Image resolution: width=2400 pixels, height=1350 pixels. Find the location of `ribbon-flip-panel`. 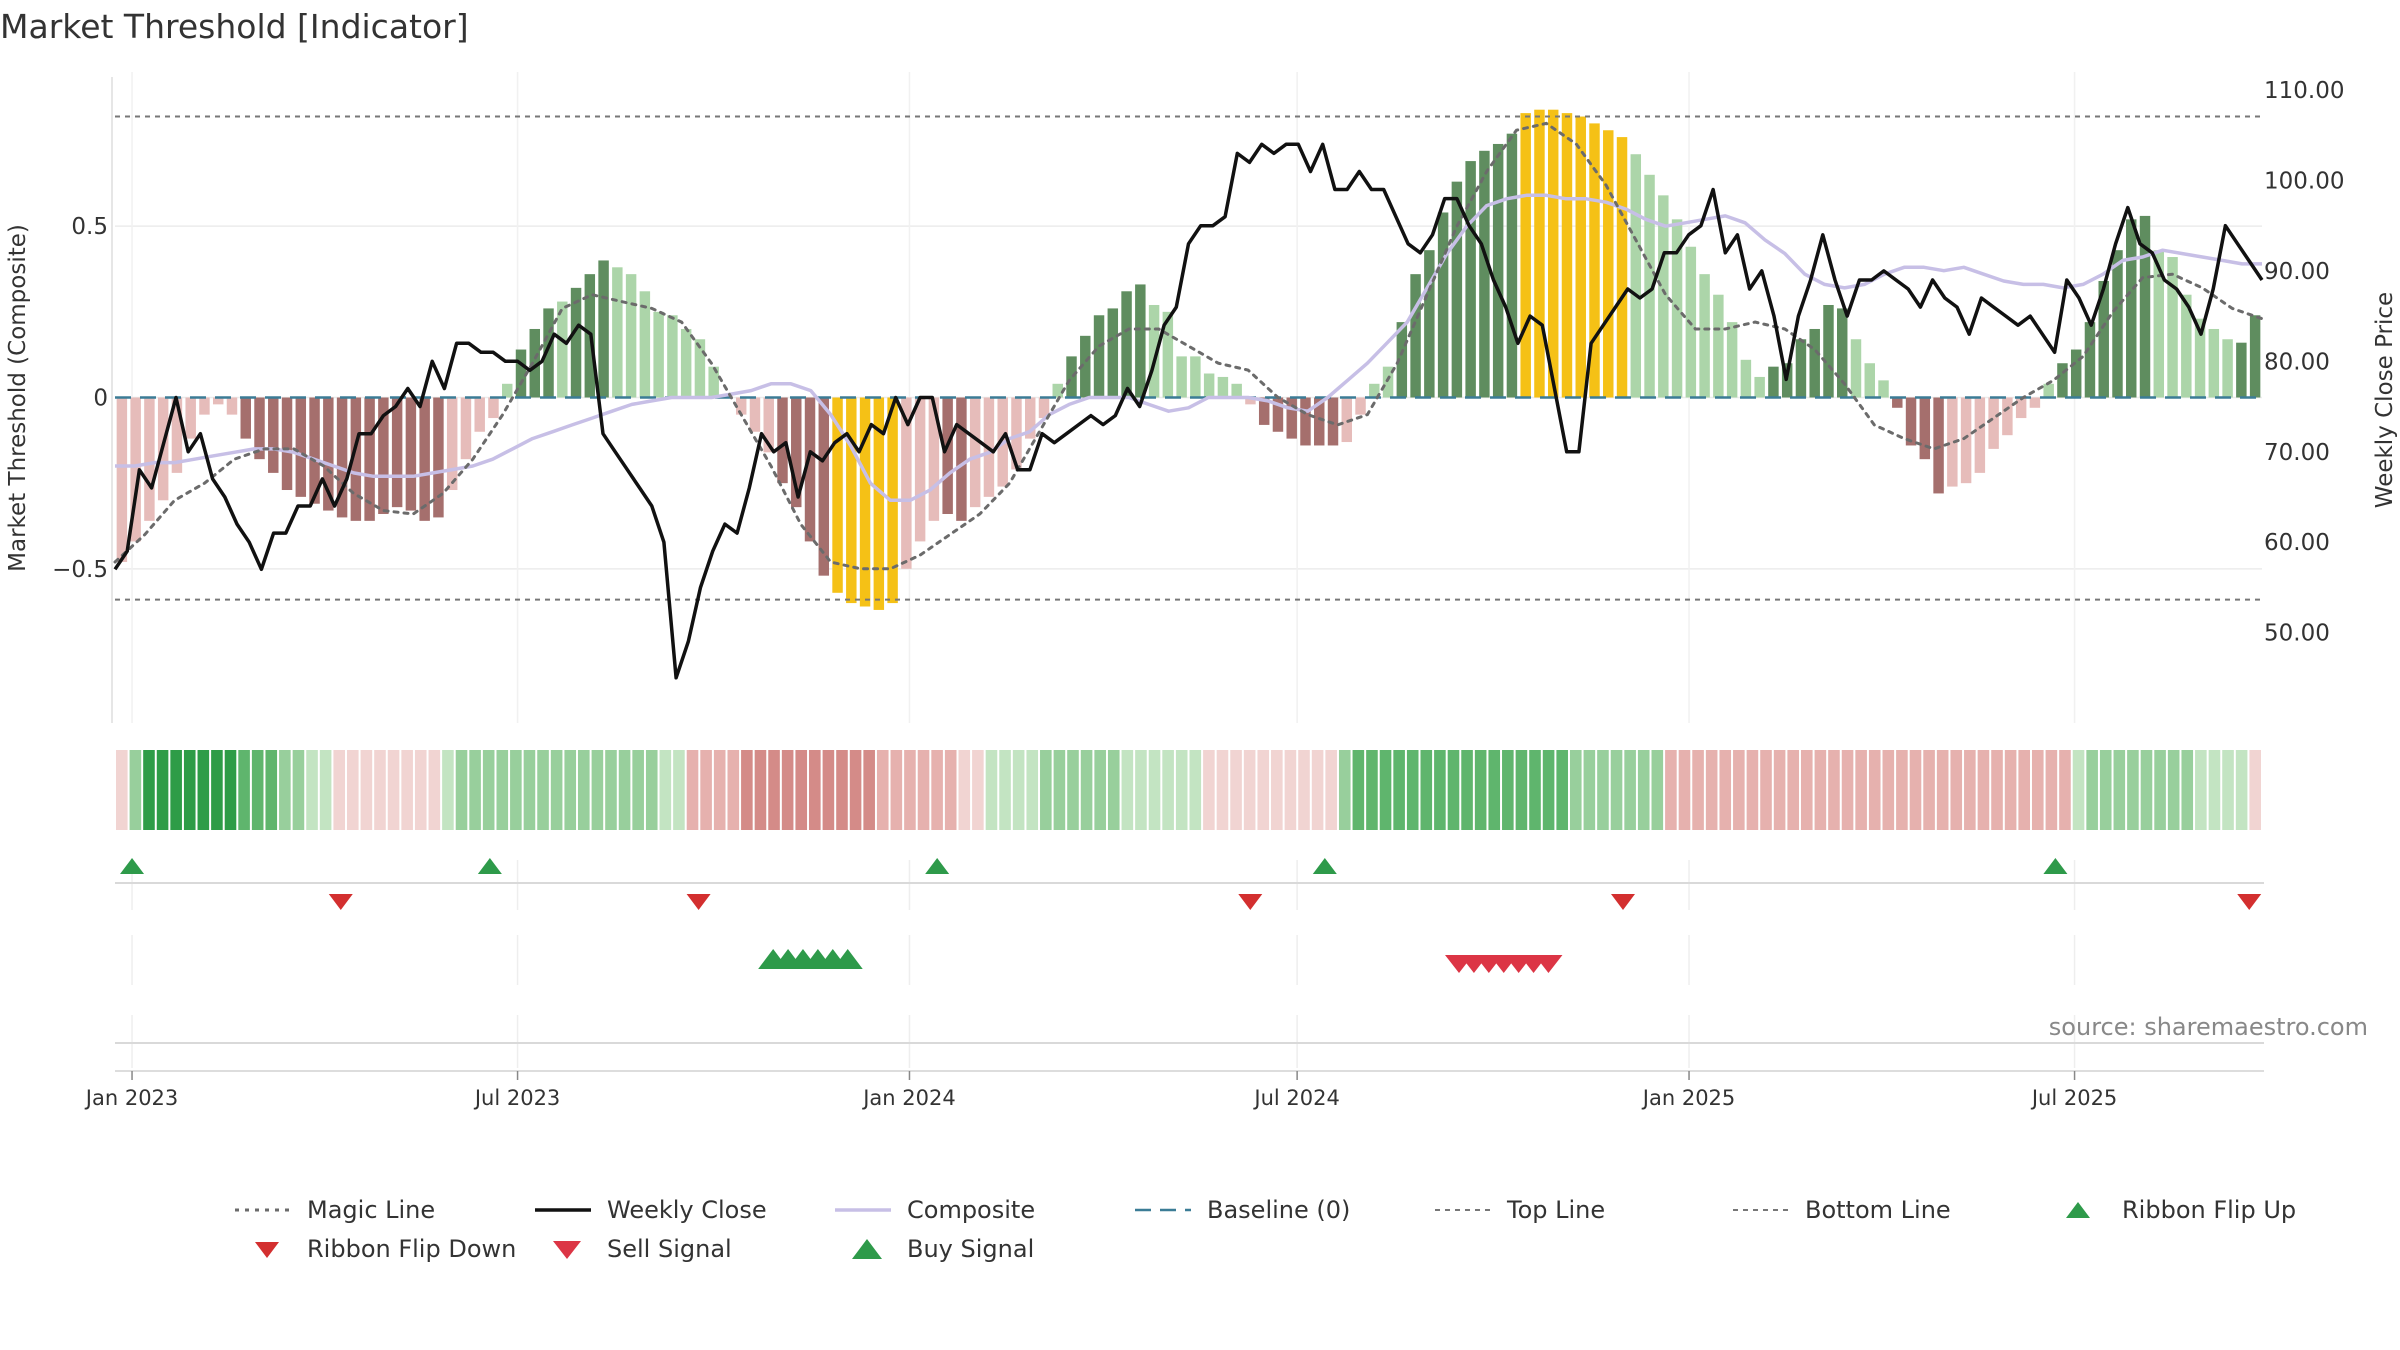

ribbon-flip-panel is located at coordinates (1189, 884).